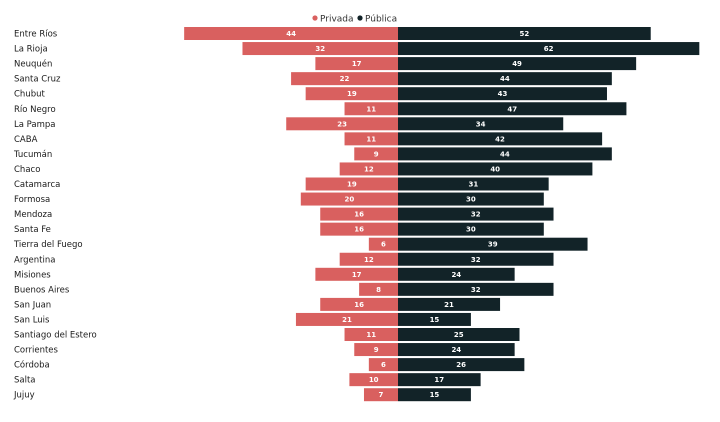 The width and height of the screenshot is (720, 422). I want to click on legend-marker, so click(360, 18).